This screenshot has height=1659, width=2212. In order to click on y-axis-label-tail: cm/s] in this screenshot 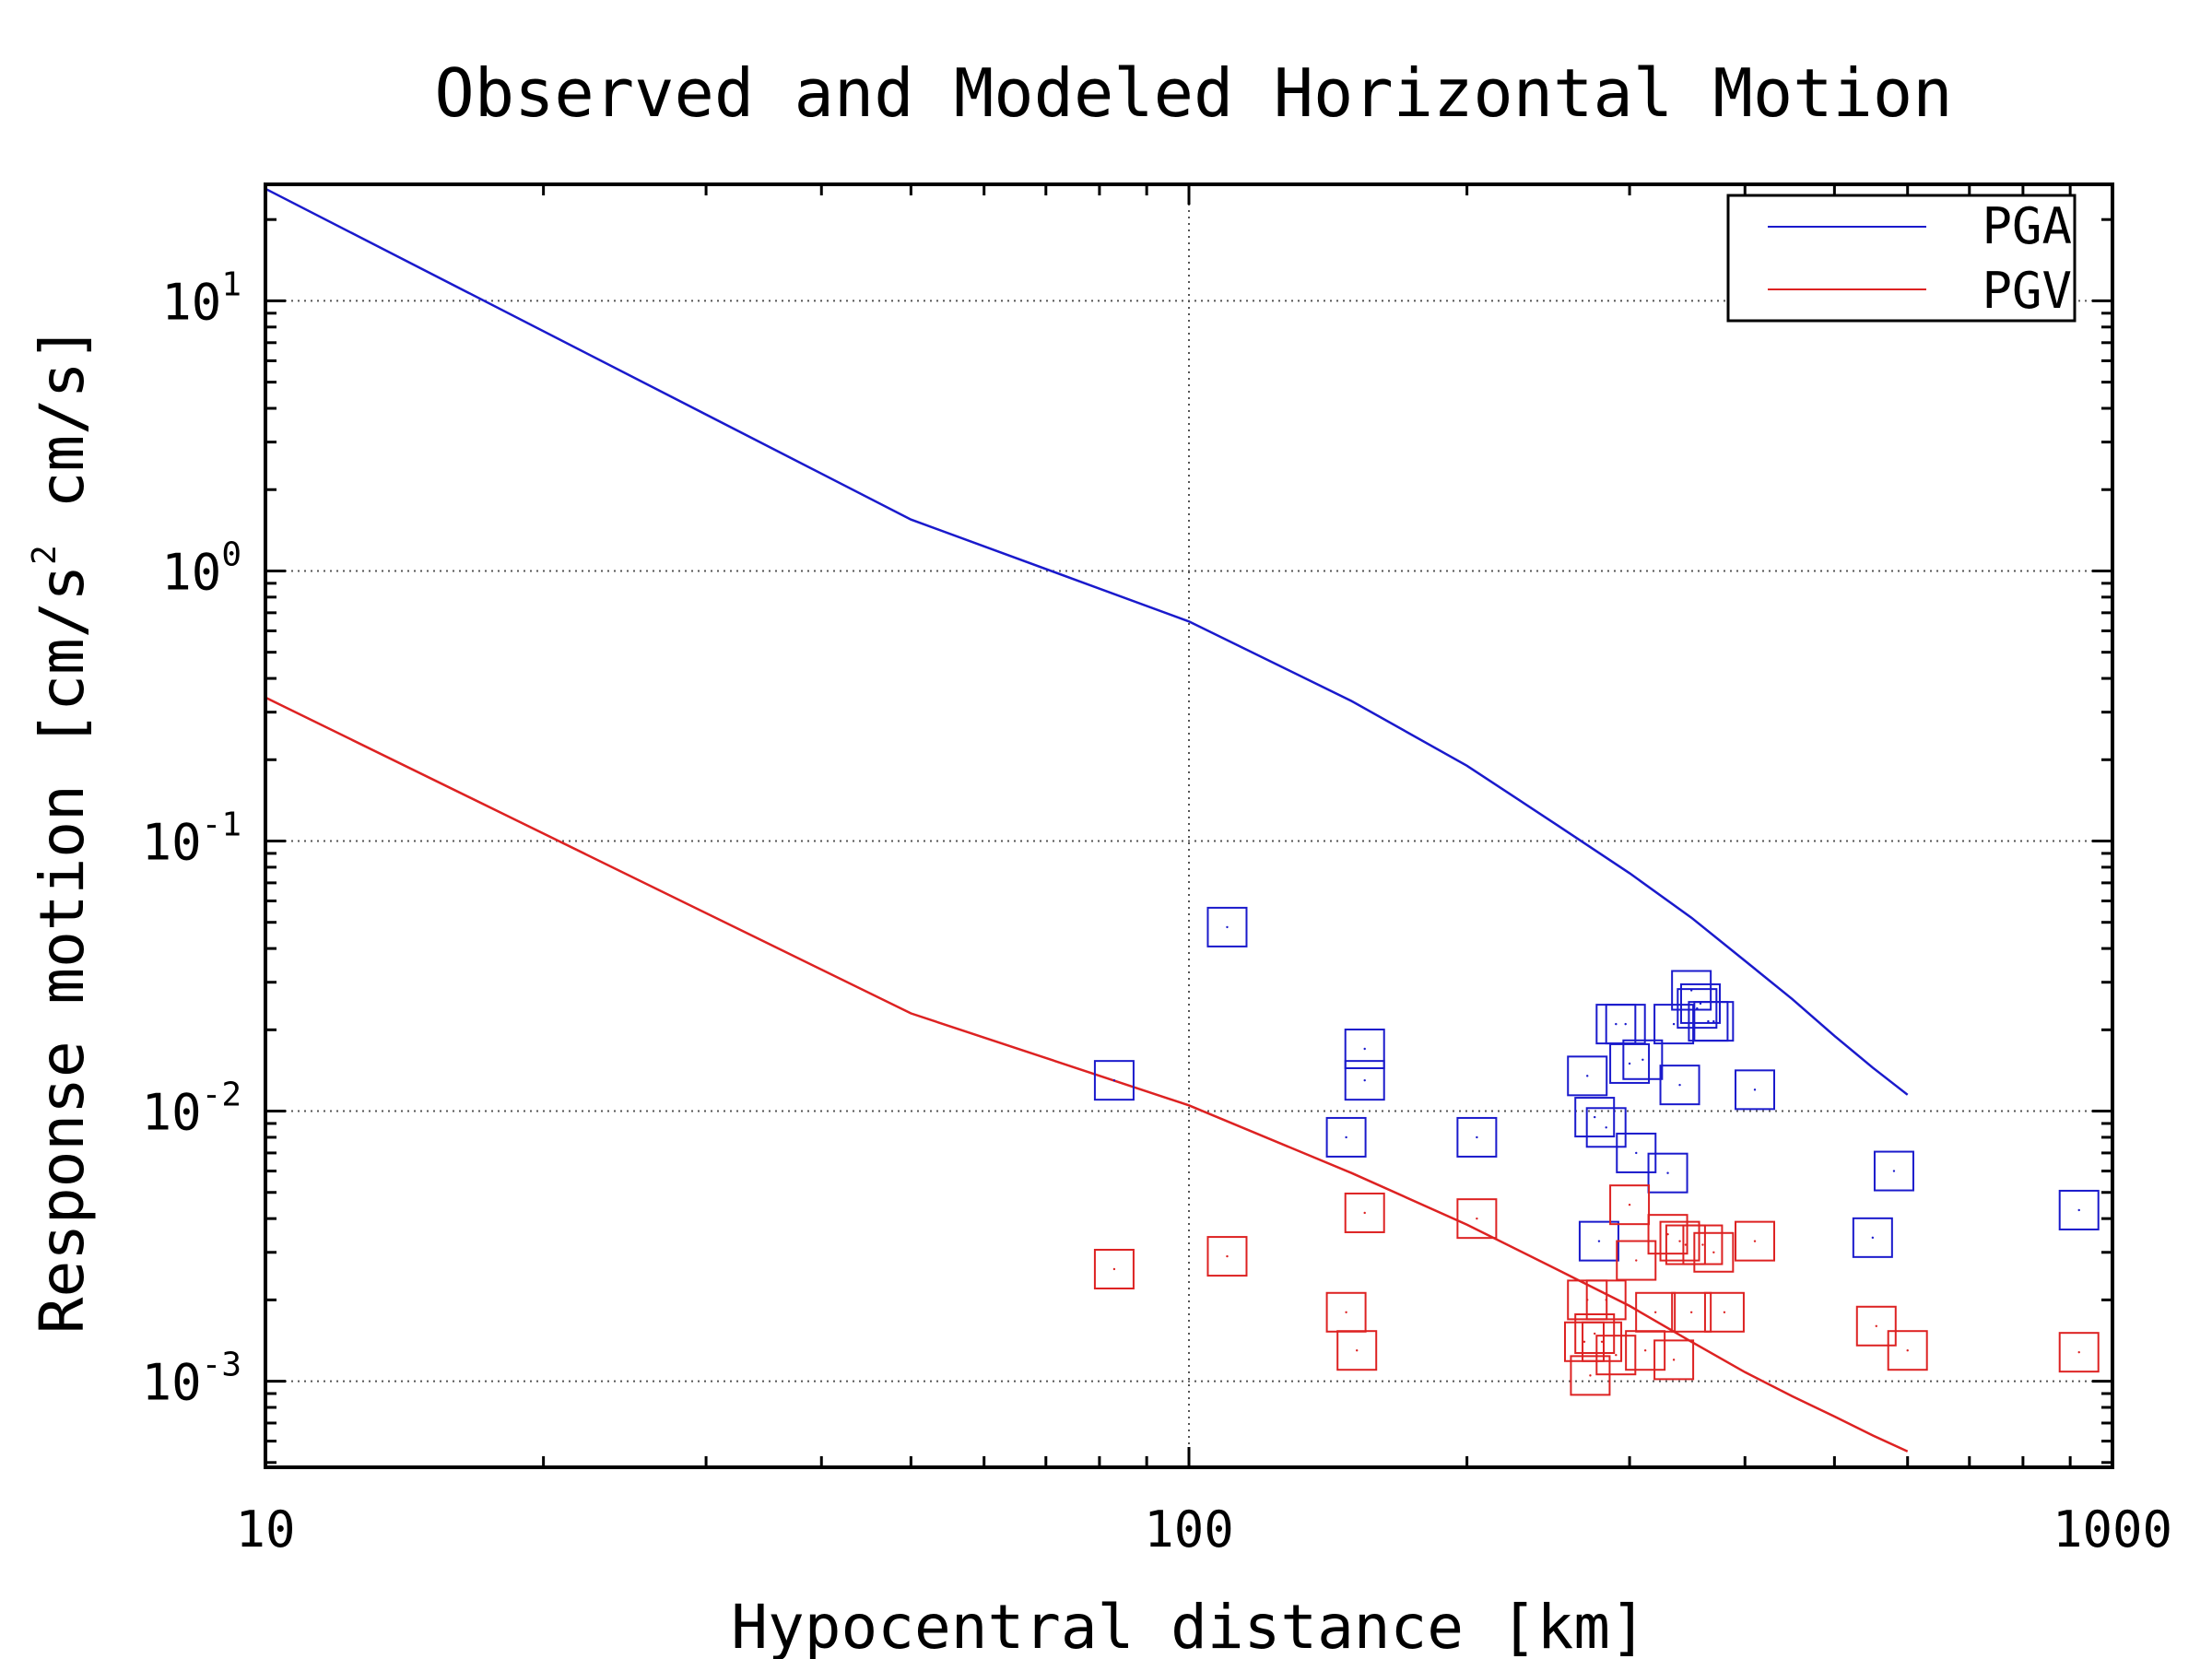, I will do `click(62, 435)`.